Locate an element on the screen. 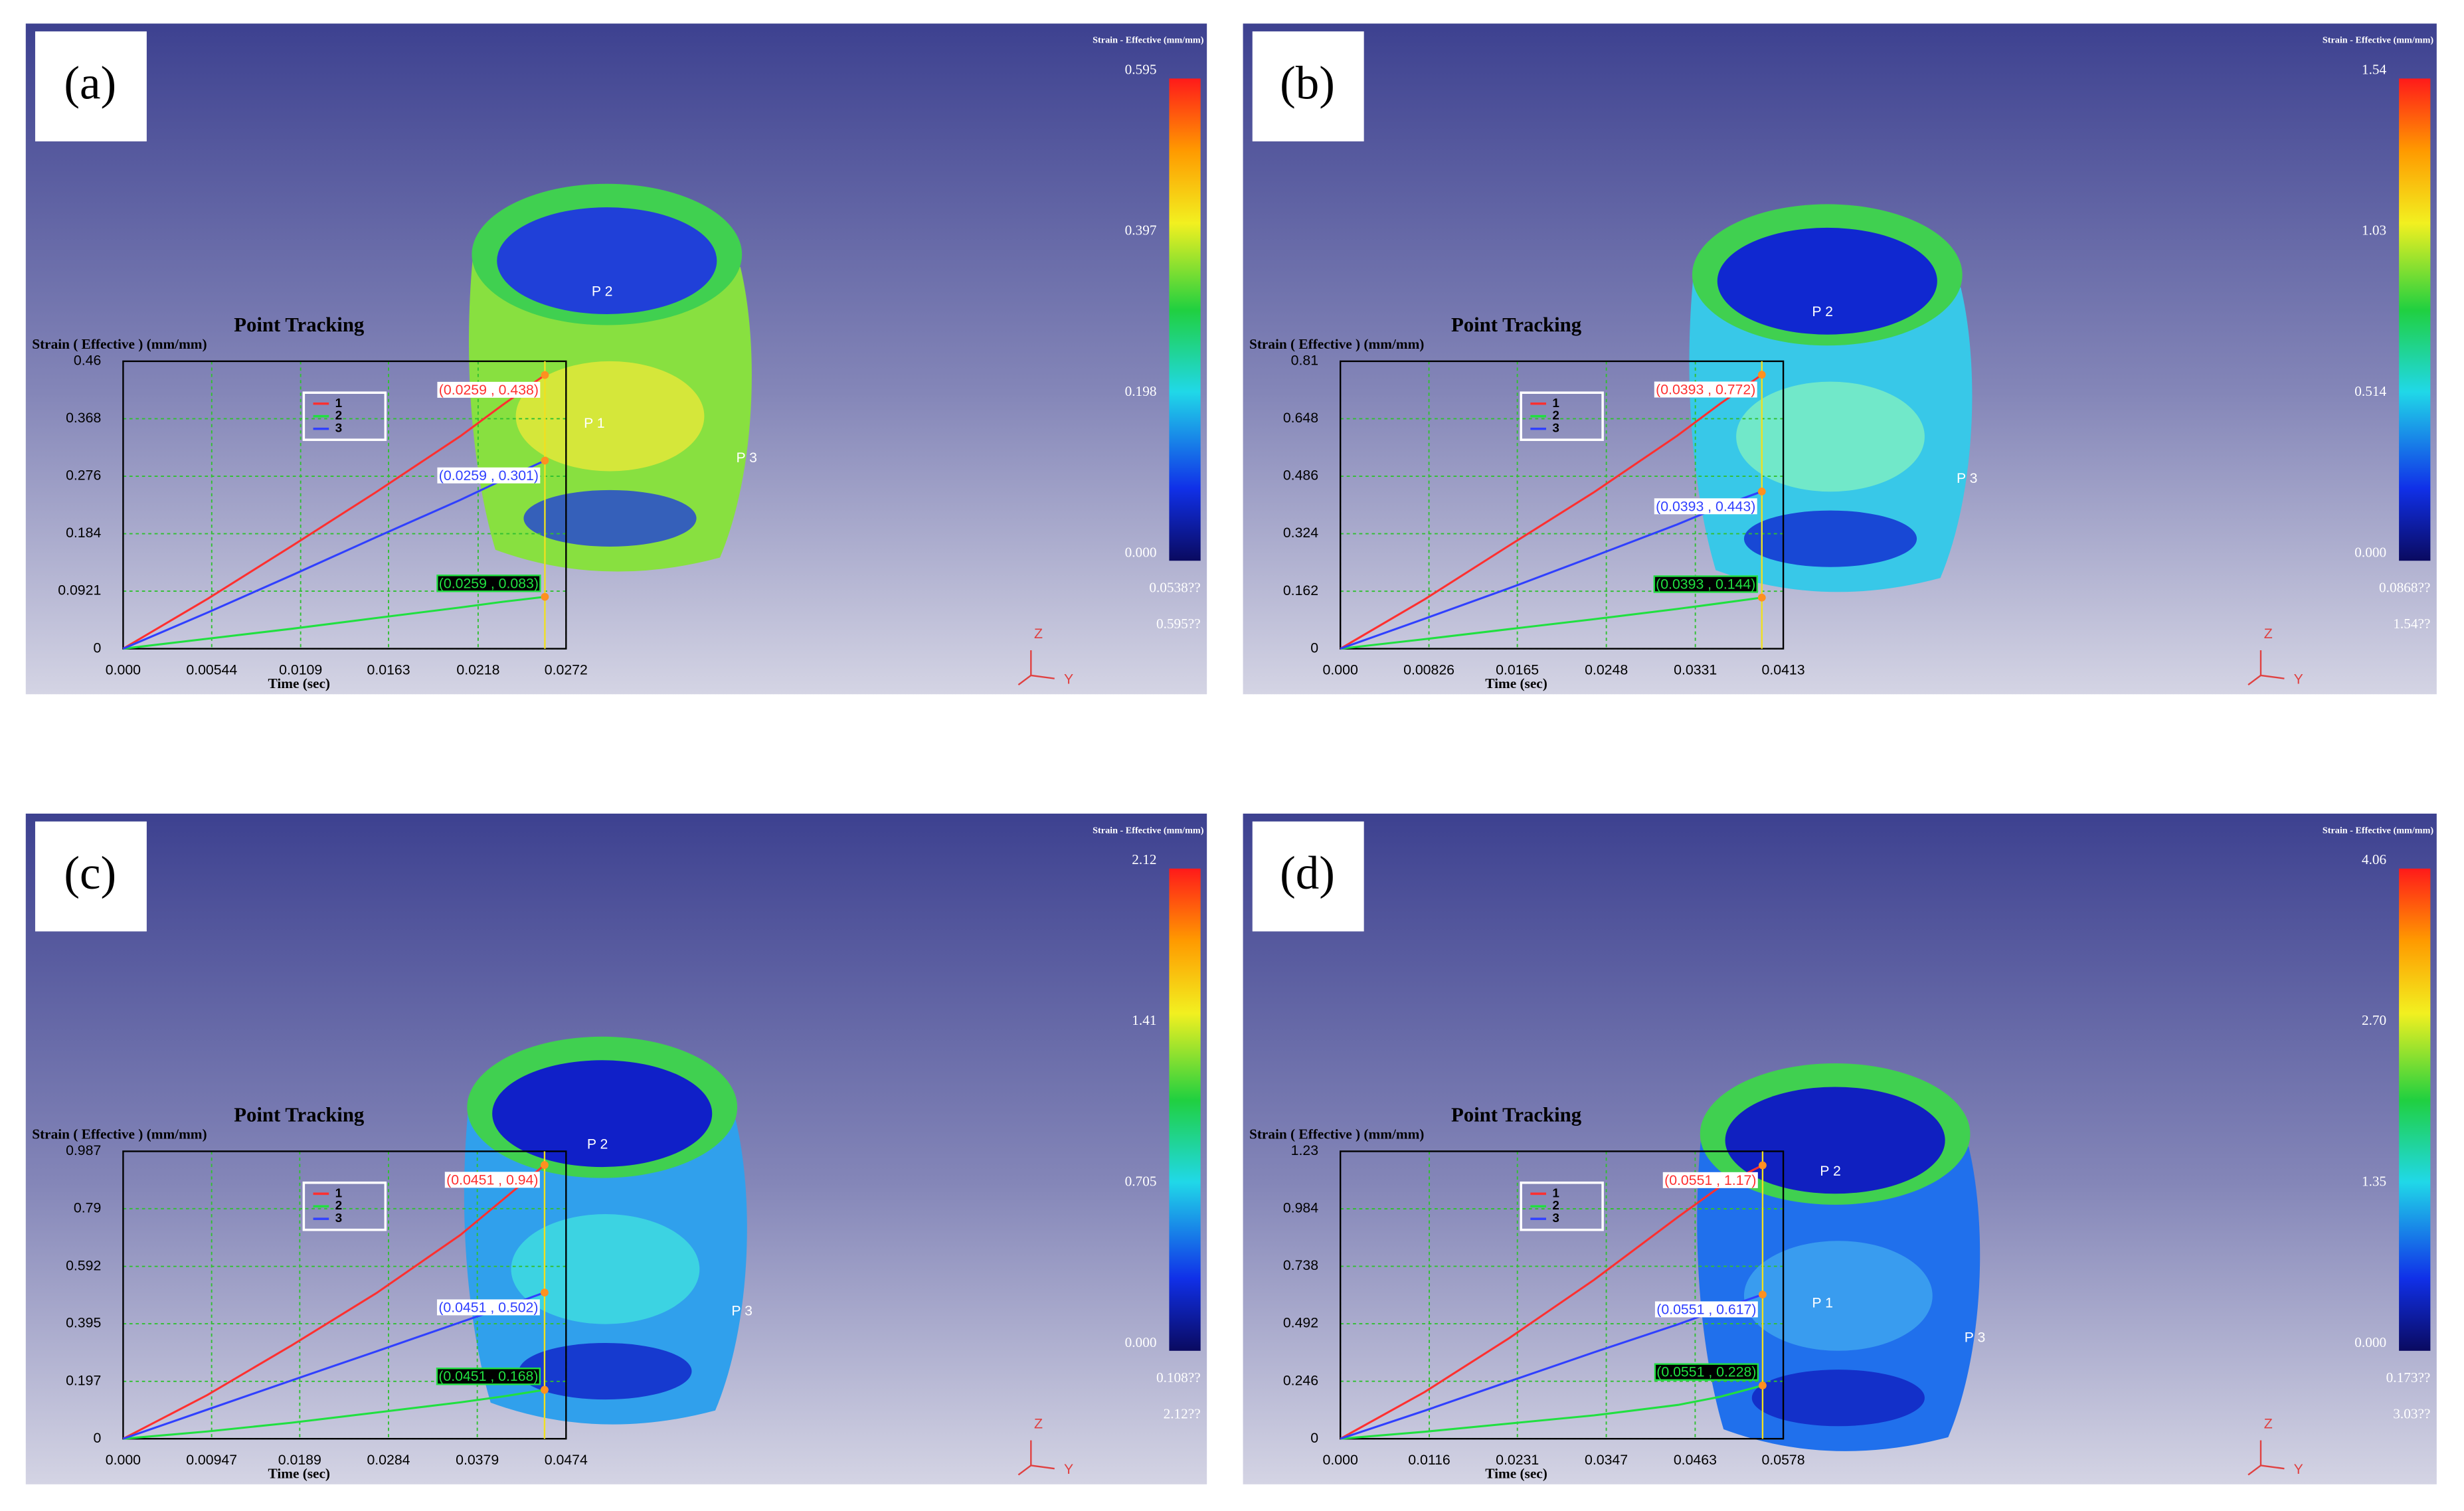  y-tick-label: 0 is located at coordinates (97, 648).